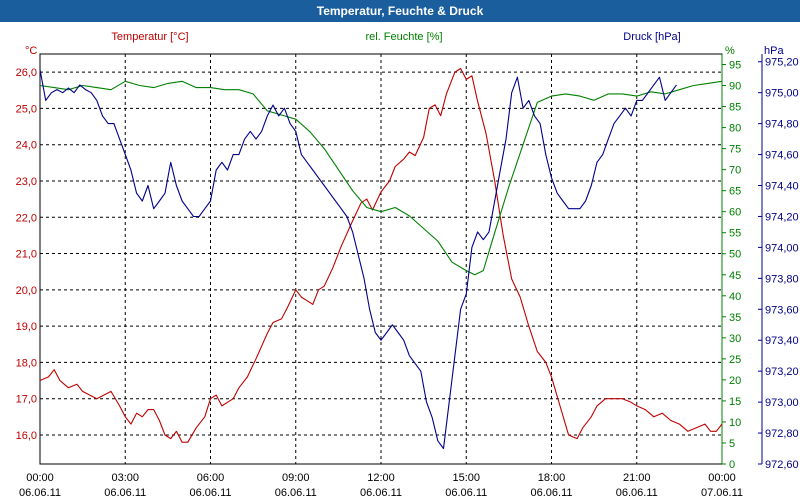 The image size is (800, 500). I want to click on humidity-tick-label: 95, so click(735, 66).